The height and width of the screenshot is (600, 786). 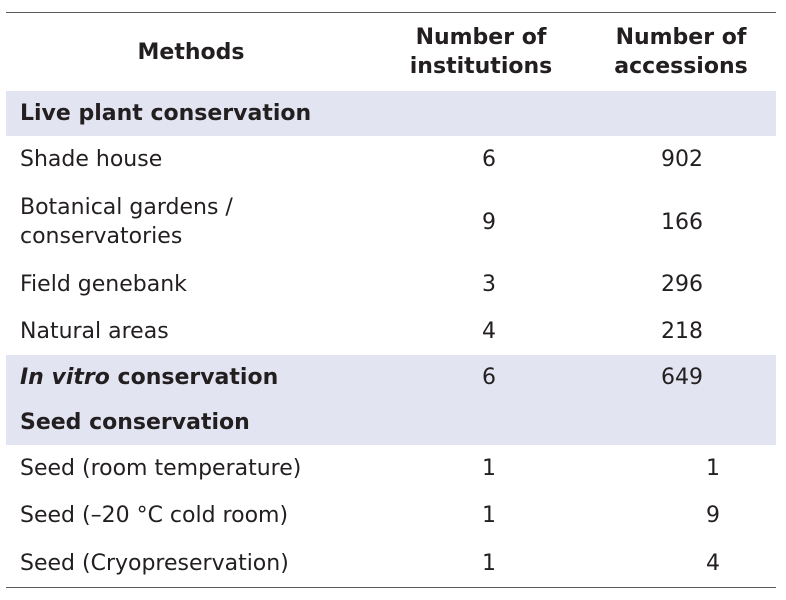 What do you see at coordinates (481, 66) in the screenshot?
I see `header-institutions-line2: institutions` at bounding box center [481, 66].